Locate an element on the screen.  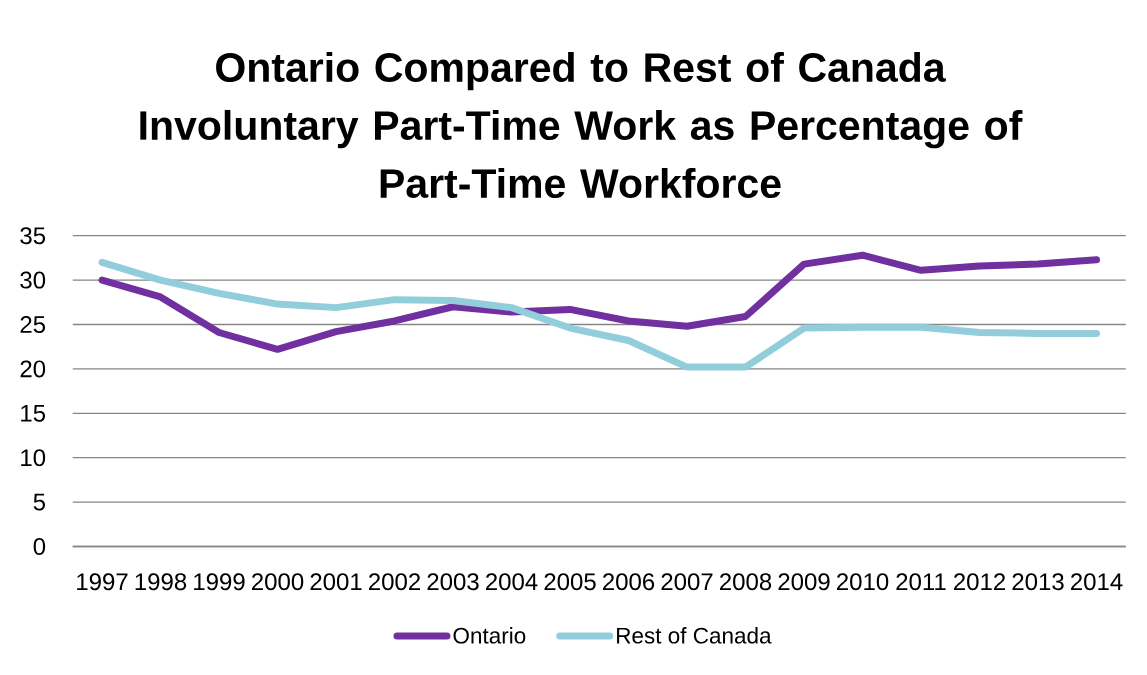
y-tick-label: 35 is located at coordinates (33, 236).